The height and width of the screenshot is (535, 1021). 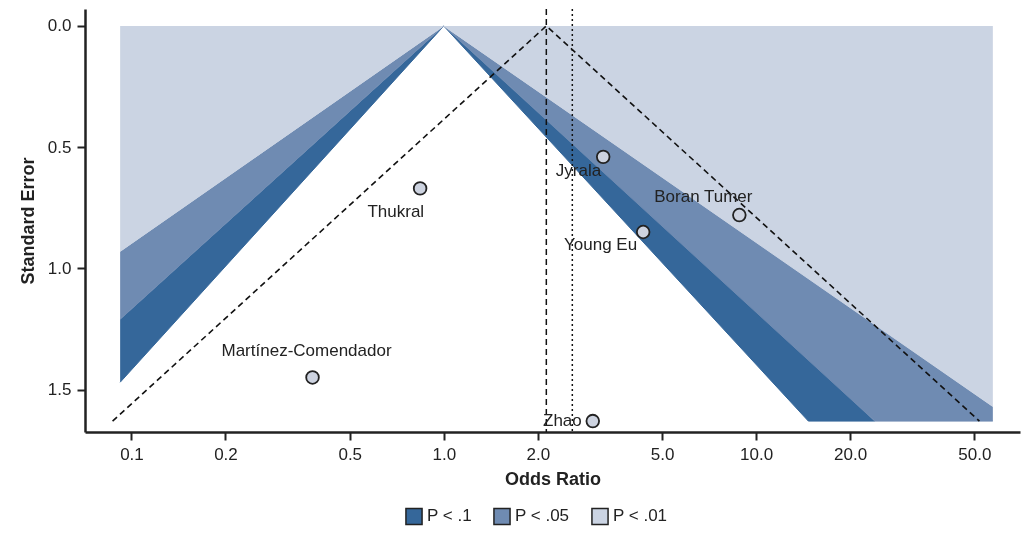 What do you see at coordinates (27, 221) in the screenshot?
I see `y-axis-title: Standard Error` at bounding box center [27, 221].